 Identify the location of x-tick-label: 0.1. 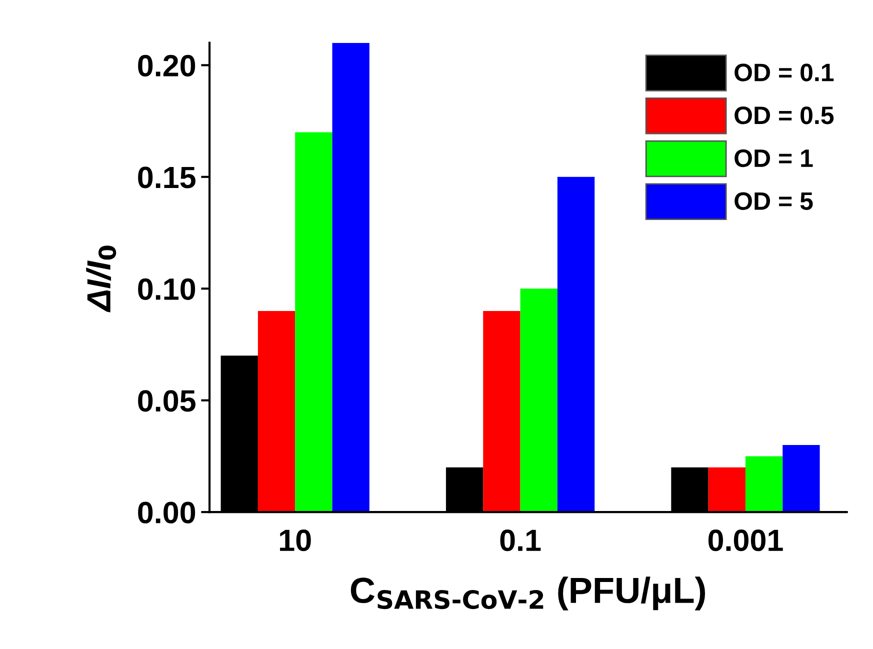
(520, 541).